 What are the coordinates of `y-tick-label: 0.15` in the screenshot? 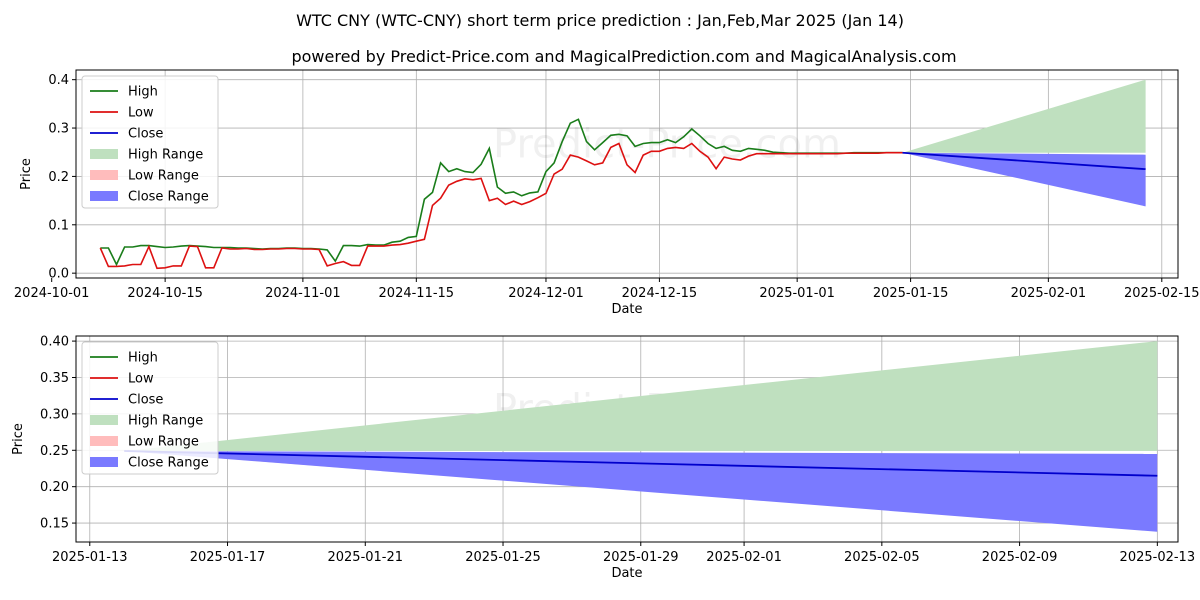 It's located at (54, 524).